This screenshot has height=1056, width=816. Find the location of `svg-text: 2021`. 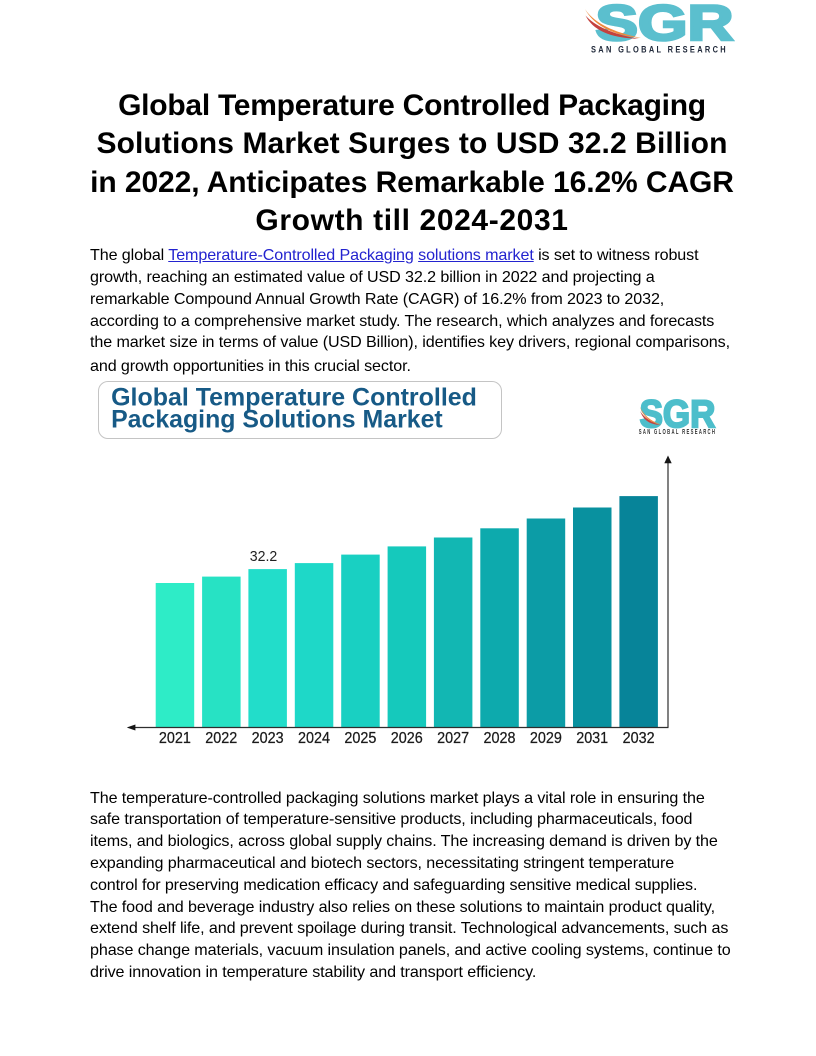

svg-text: 2021 is located at coordinates (175, 738).